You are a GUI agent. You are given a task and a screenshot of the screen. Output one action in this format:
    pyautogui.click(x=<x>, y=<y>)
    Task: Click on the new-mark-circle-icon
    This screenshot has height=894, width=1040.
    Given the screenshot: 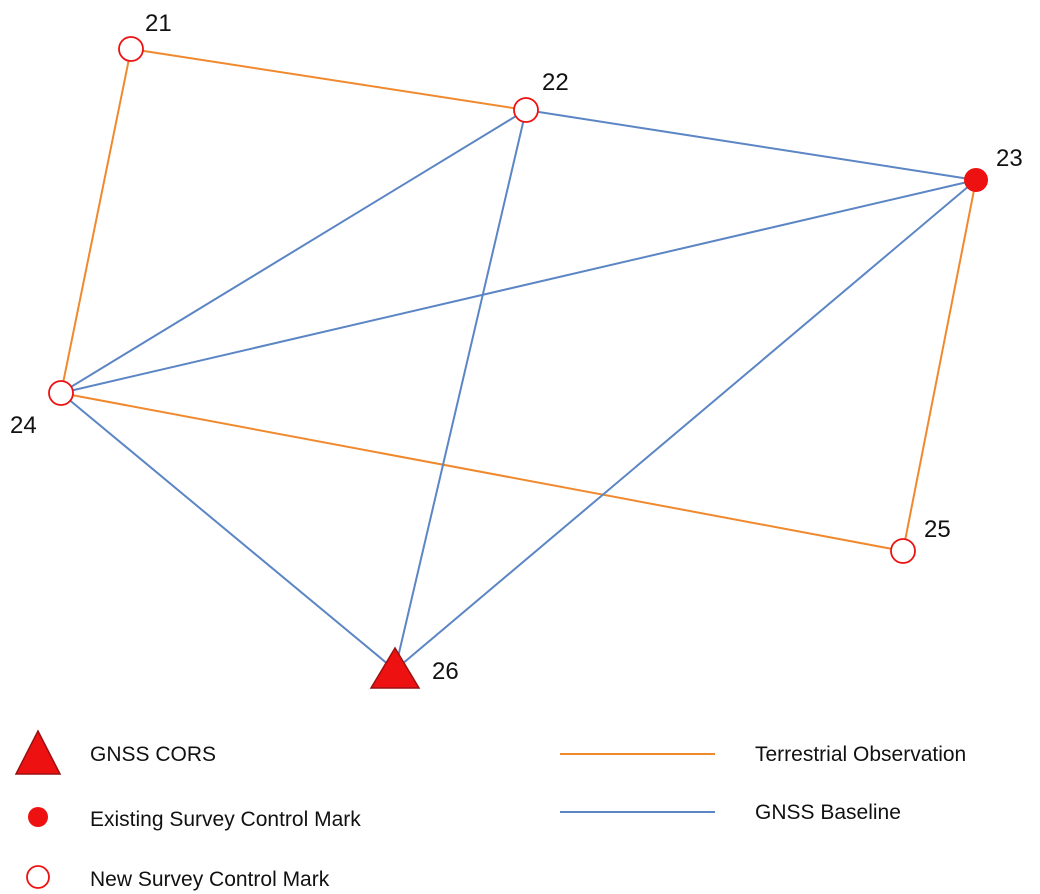 What is the action you would take?
    pyautogui.click(x=38, y=877)
    